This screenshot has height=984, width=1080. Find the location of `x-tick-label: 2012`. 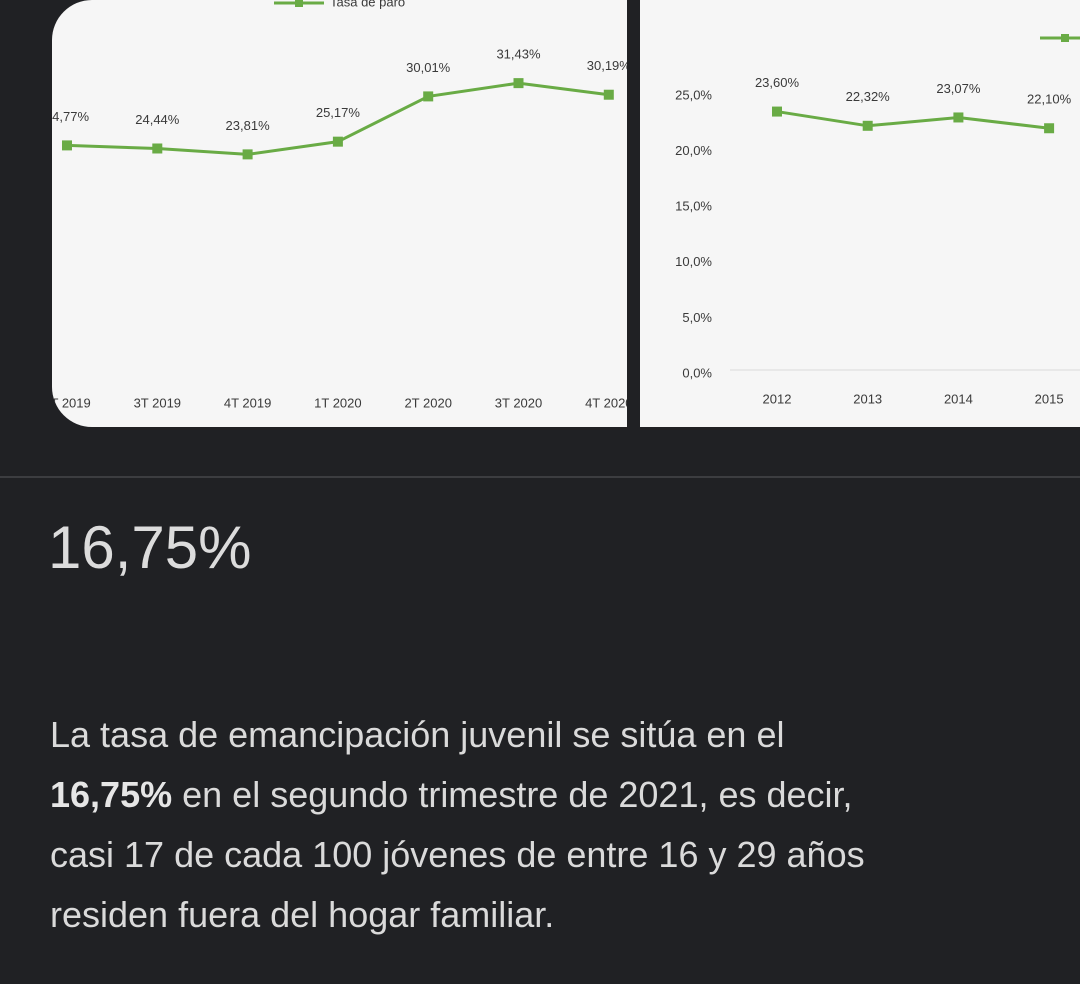

x-tick-label: 2012 is located at coordinates (777, 398).